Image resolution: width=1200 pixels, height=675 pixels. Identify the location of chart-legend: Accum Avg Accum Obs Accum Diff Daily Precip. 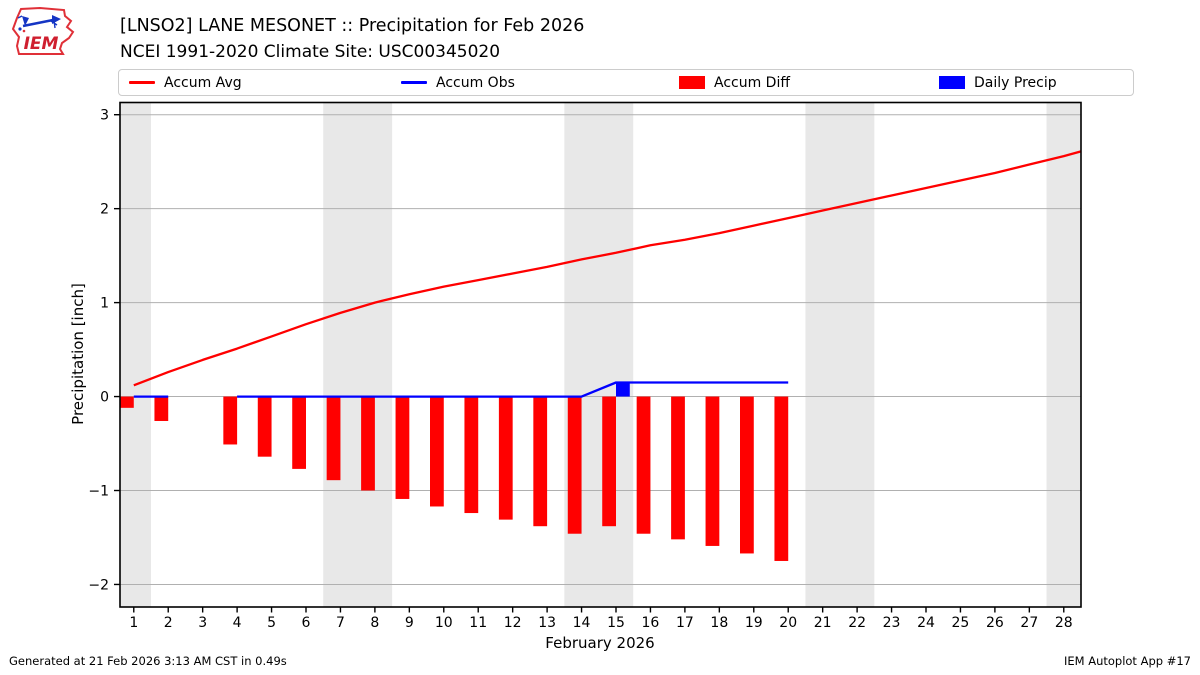
(626, 82).